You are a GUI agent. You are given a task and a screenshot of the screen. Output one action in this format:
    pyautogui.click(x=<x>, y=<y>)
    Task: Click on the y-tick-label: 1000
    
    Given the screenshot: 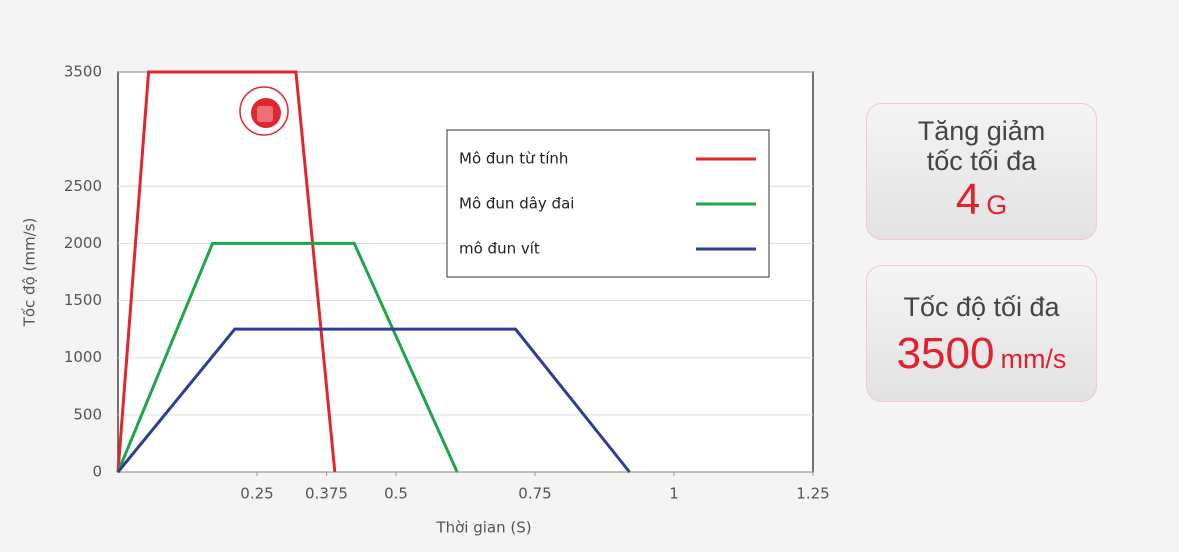 What is the action you would take?
    pyautogui.click(x=83, y=357)
    